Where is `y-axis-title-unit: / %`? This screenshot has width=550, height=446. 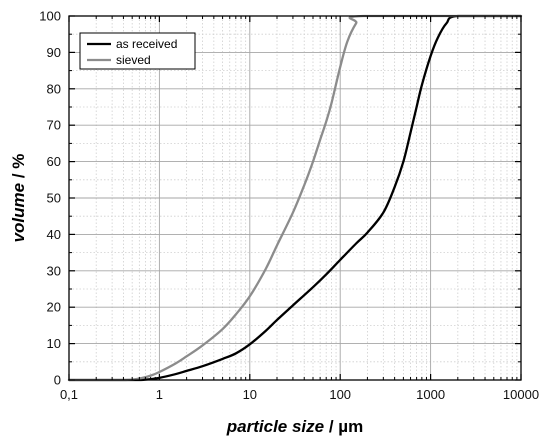 y-axis-title-unit: / % is located at coordinates (18, 168).